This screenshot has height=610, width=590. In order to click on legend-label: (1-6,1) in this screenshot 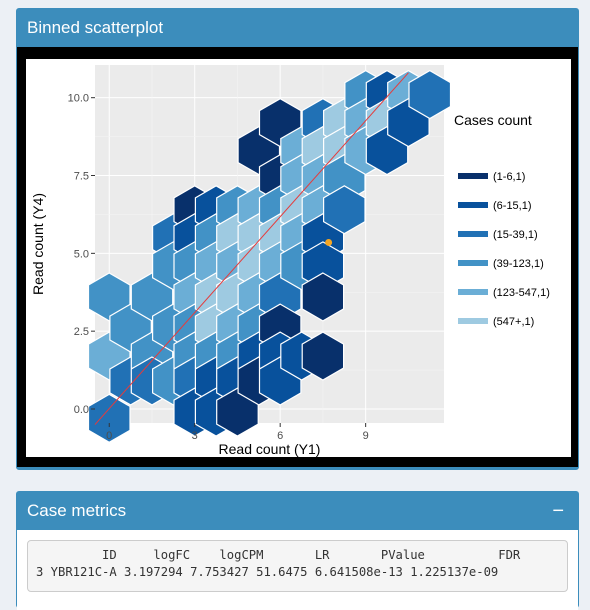, I will do `click(509, 177)`.